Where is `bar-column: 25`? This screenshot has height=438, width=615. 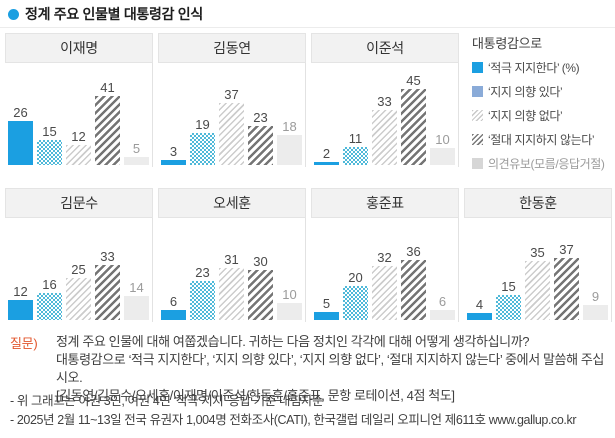 bar-column: 25 is located at coordinates (78, 291).